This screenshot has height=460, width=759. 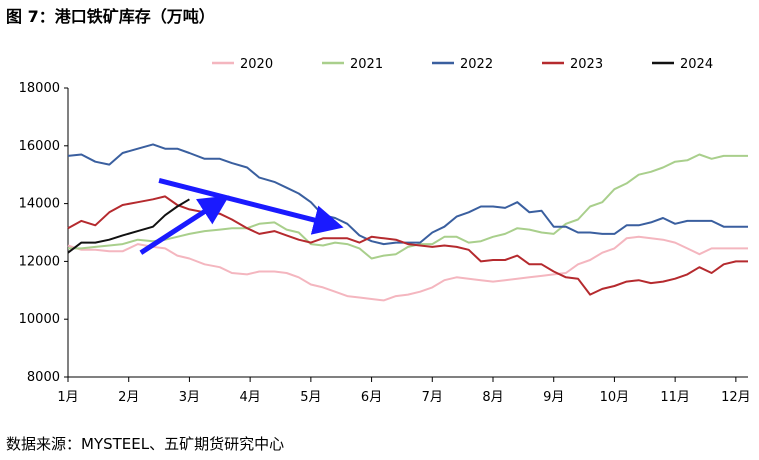 I want to click on y-tick-label: 14000, so click(x=39, y=204).